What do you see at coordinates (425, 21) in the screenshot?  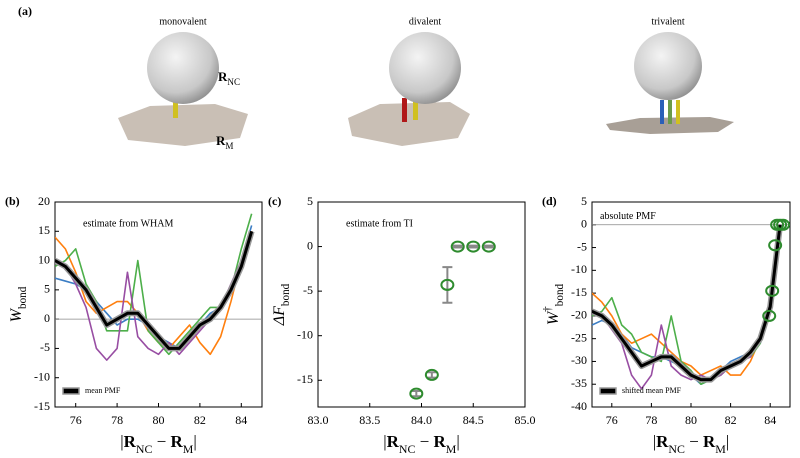 I see `panel-title: divalent` at bounding box center [425, 21].